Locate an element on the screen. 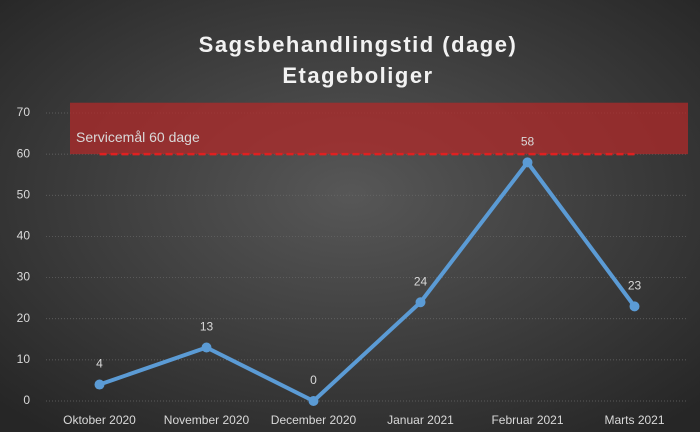  data-label: 0 is located at coordinates (313, 380).